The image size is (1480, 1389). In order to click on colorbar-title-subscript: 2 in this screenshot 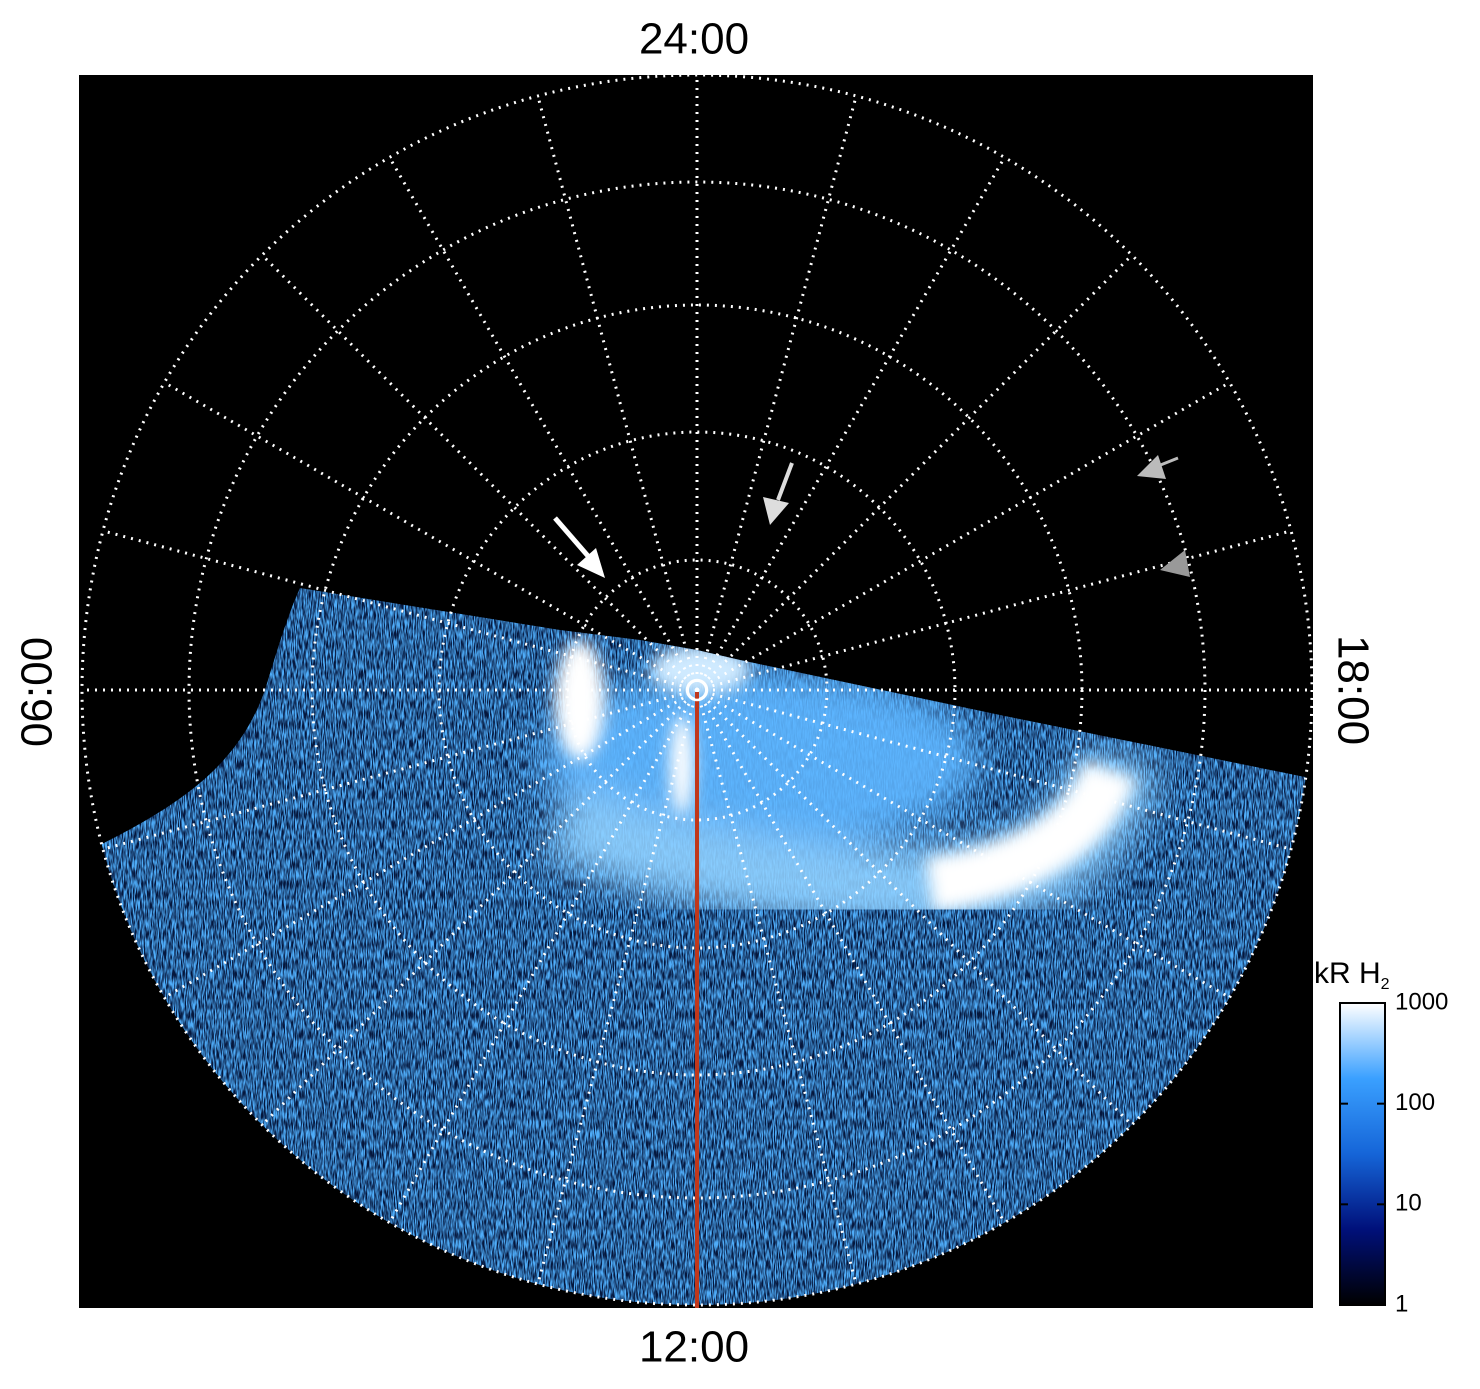, I will do `click(1385, 984)`.